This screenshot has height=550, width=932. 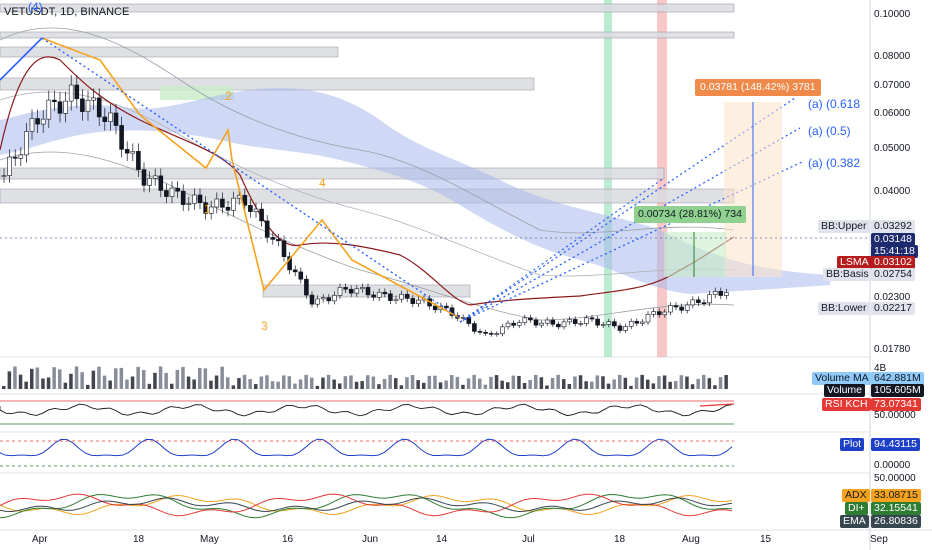 I want to click on fib-0618-label: (a) (0.618, so click(x=834, y=104).